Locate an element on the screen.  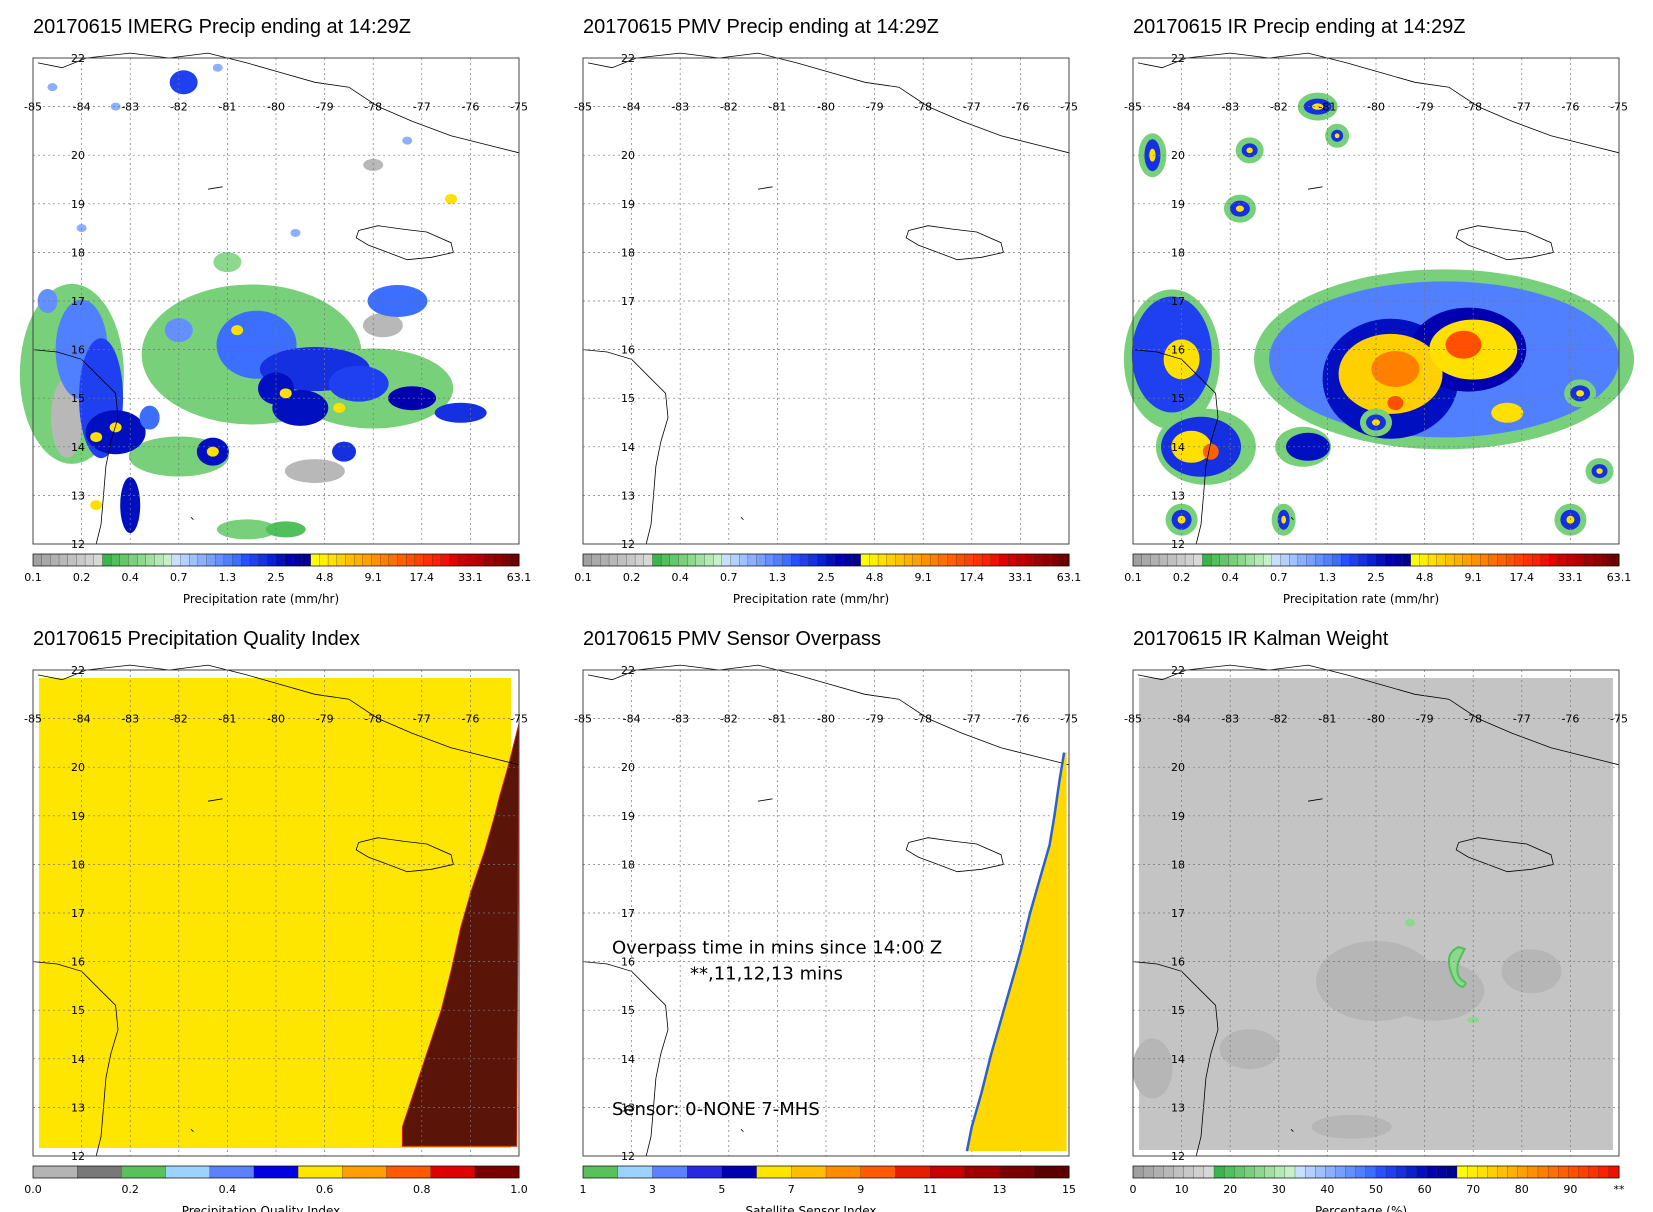
colorbar-tick-label: 9 is located at coordinates (860, 1189).